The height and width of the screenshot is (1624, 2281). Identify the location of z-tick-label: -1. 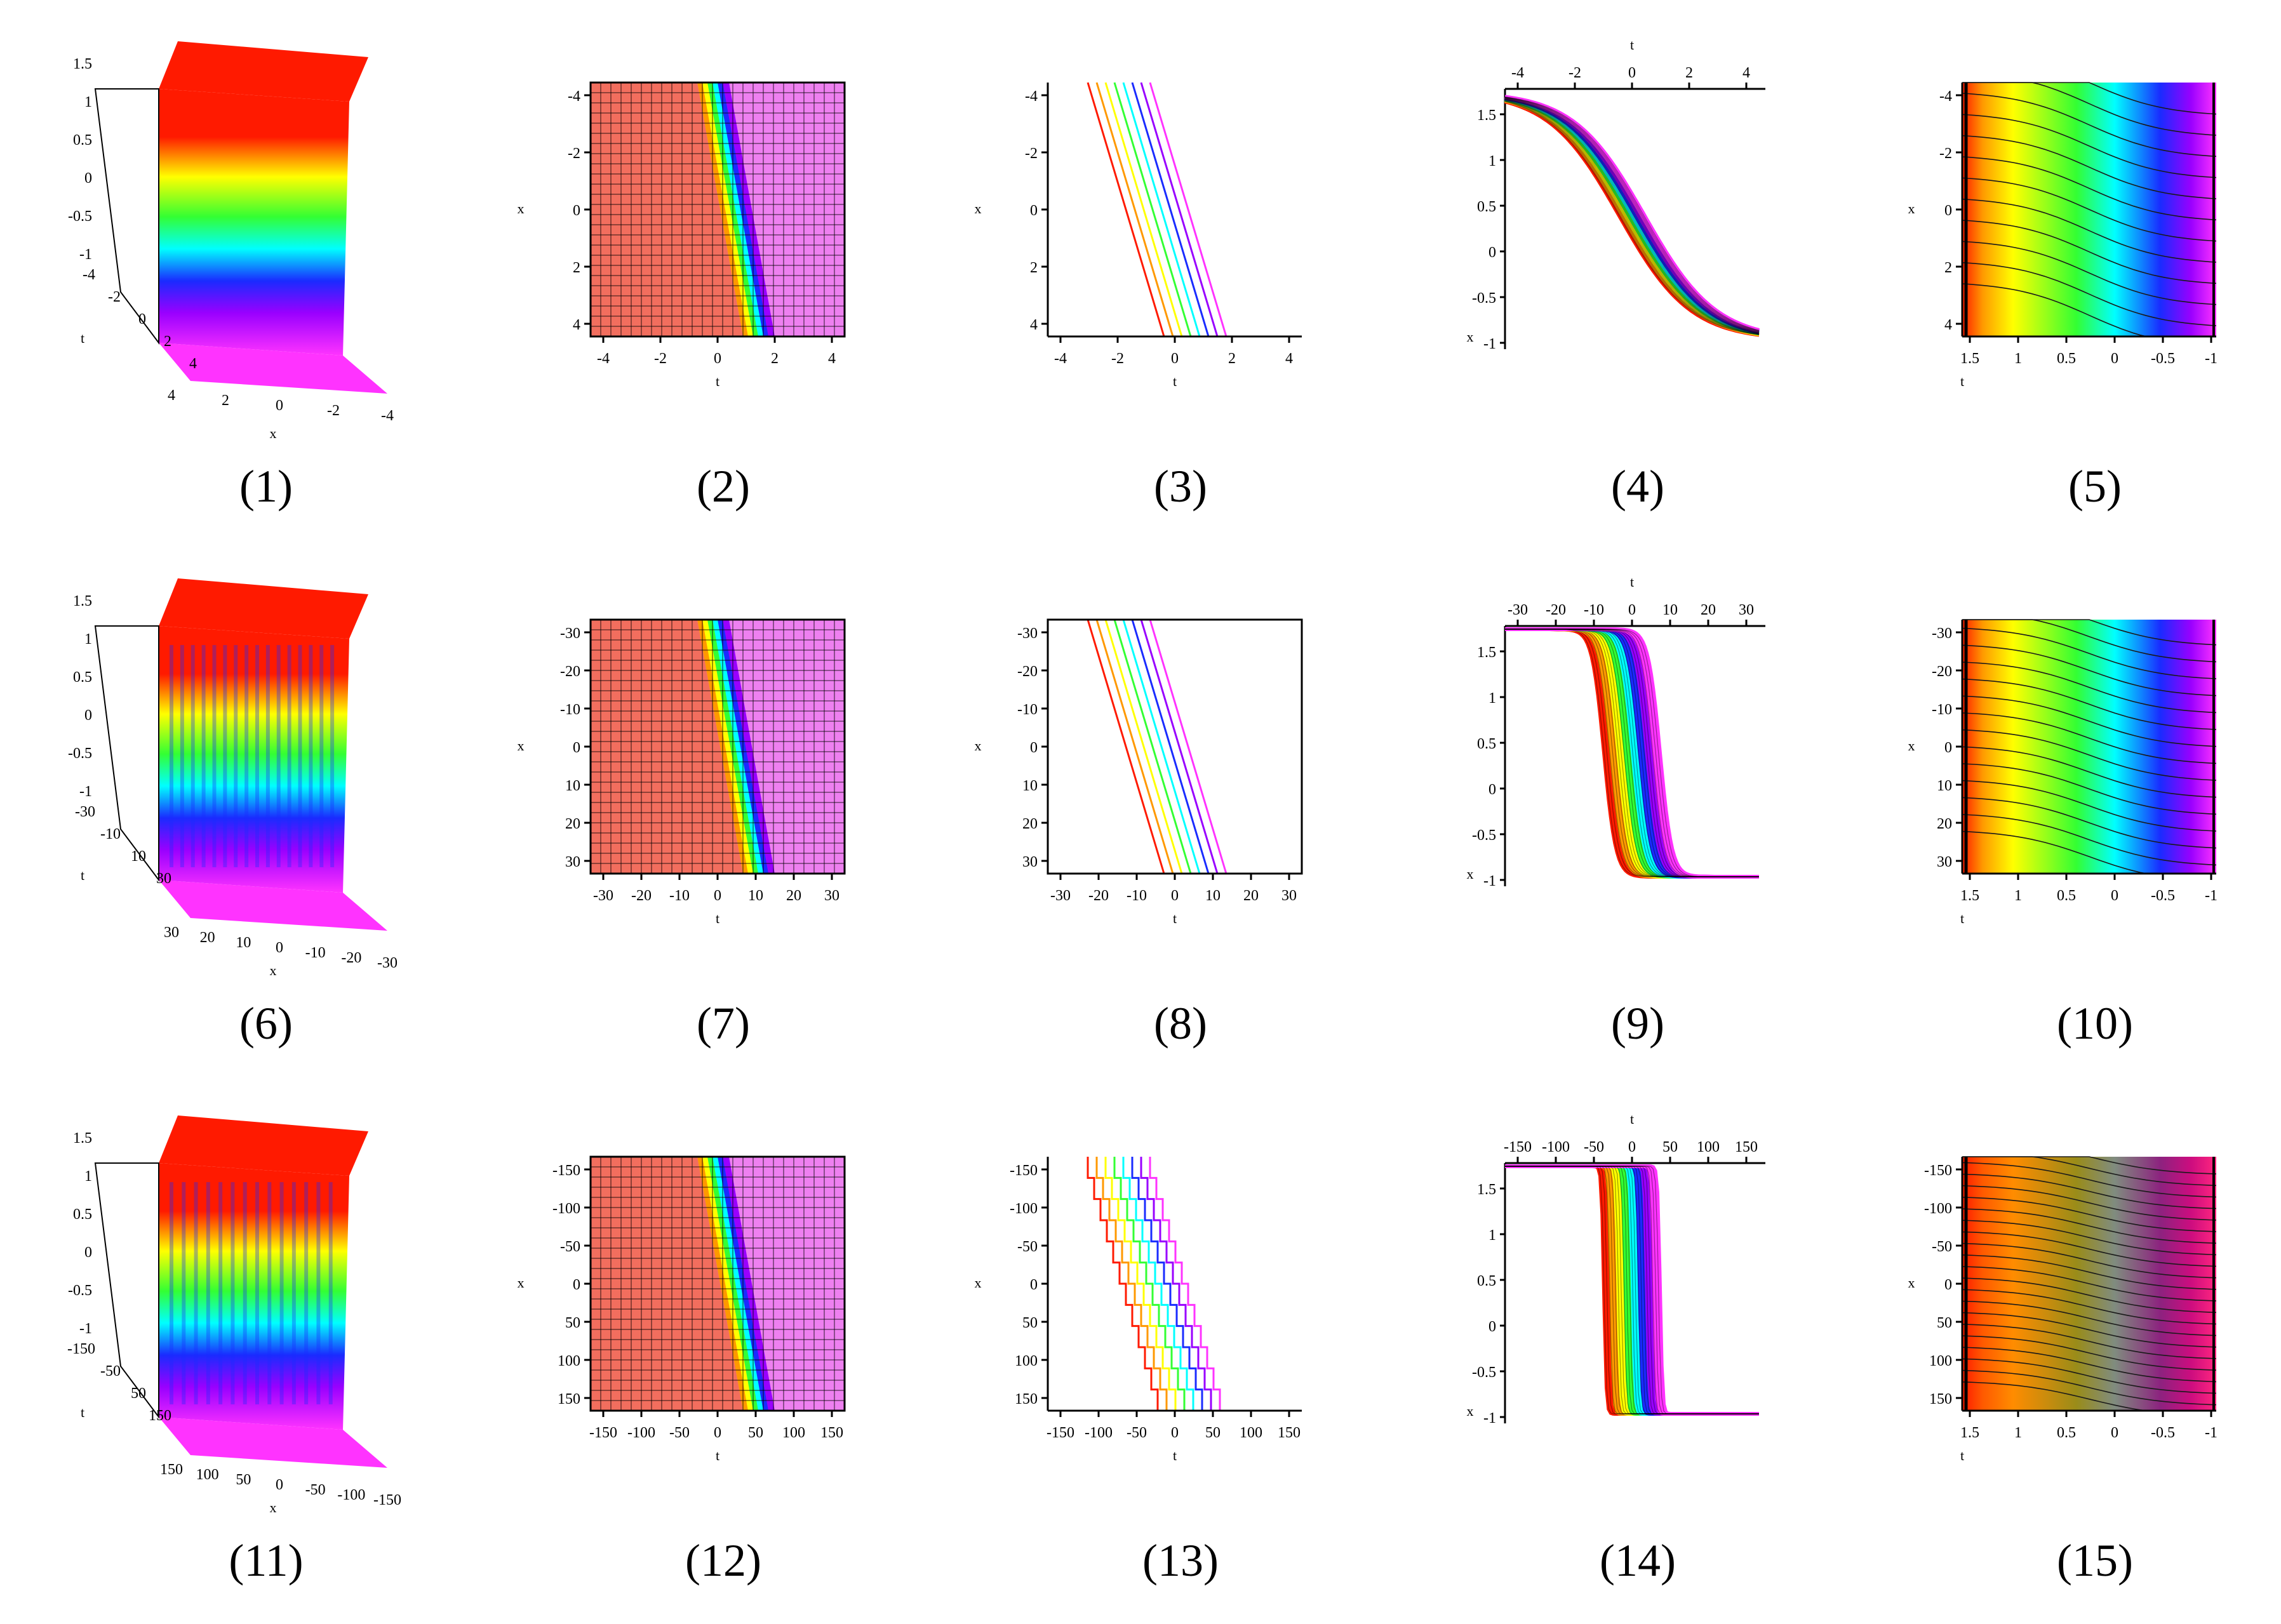
(85, 791).